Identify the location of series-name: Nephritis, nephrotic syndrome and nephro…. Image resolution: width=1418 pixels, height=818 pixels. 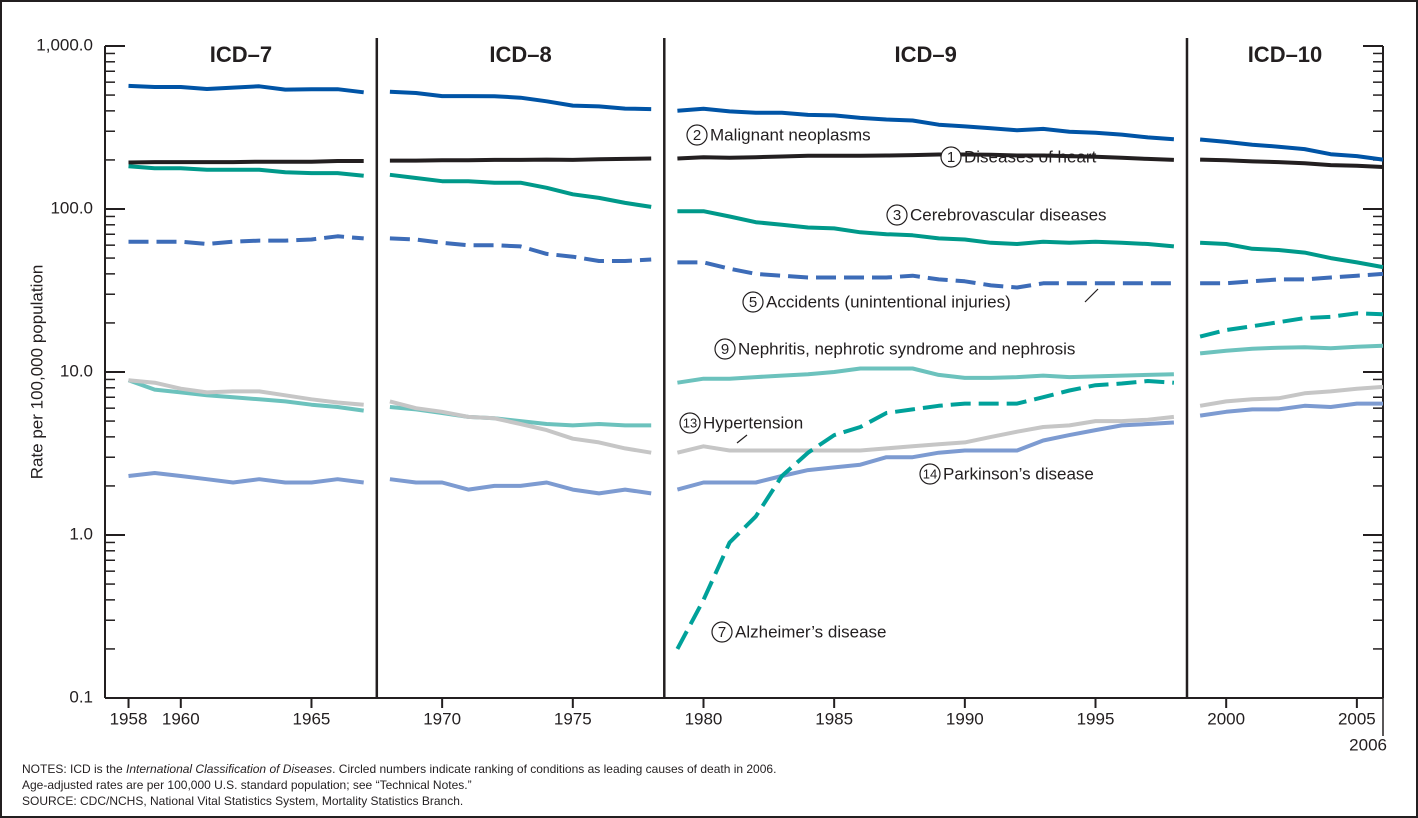
(906, 348).